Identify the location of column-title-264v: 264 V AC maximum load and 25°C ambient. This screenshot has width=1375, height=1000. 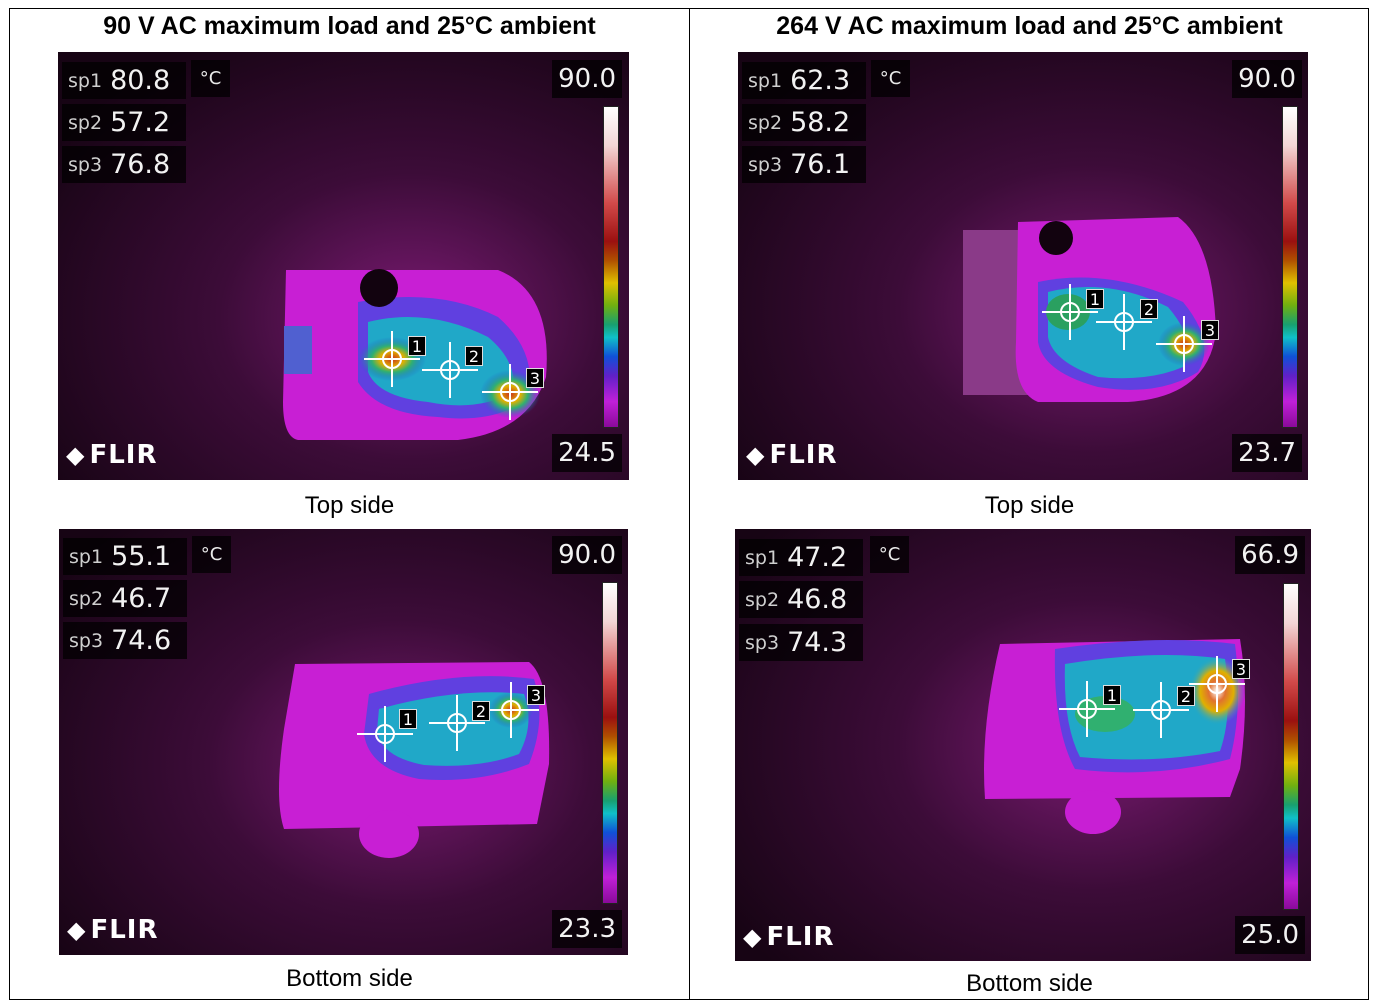
(1029, 26).